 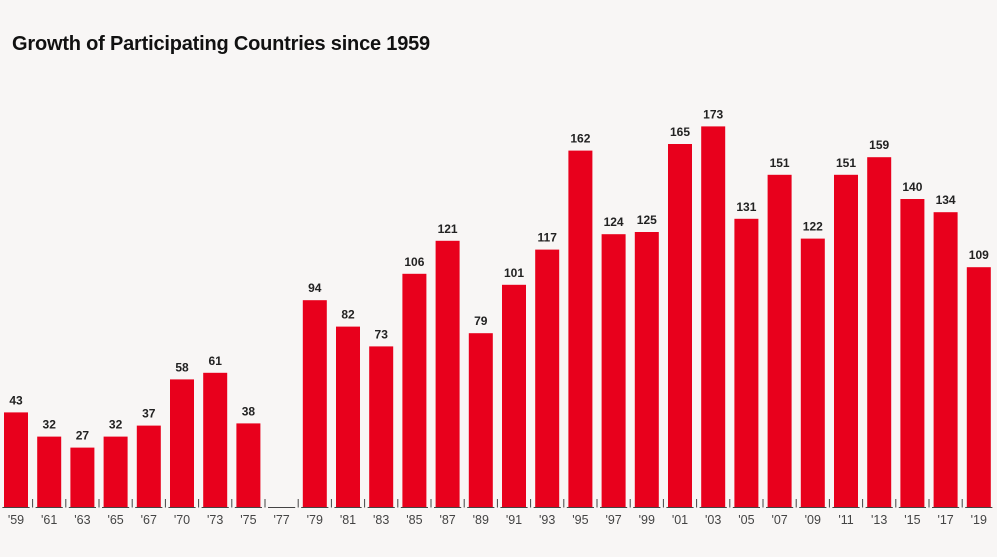 I want to click on bar-value-label: 134, so click(x=946, y=200).